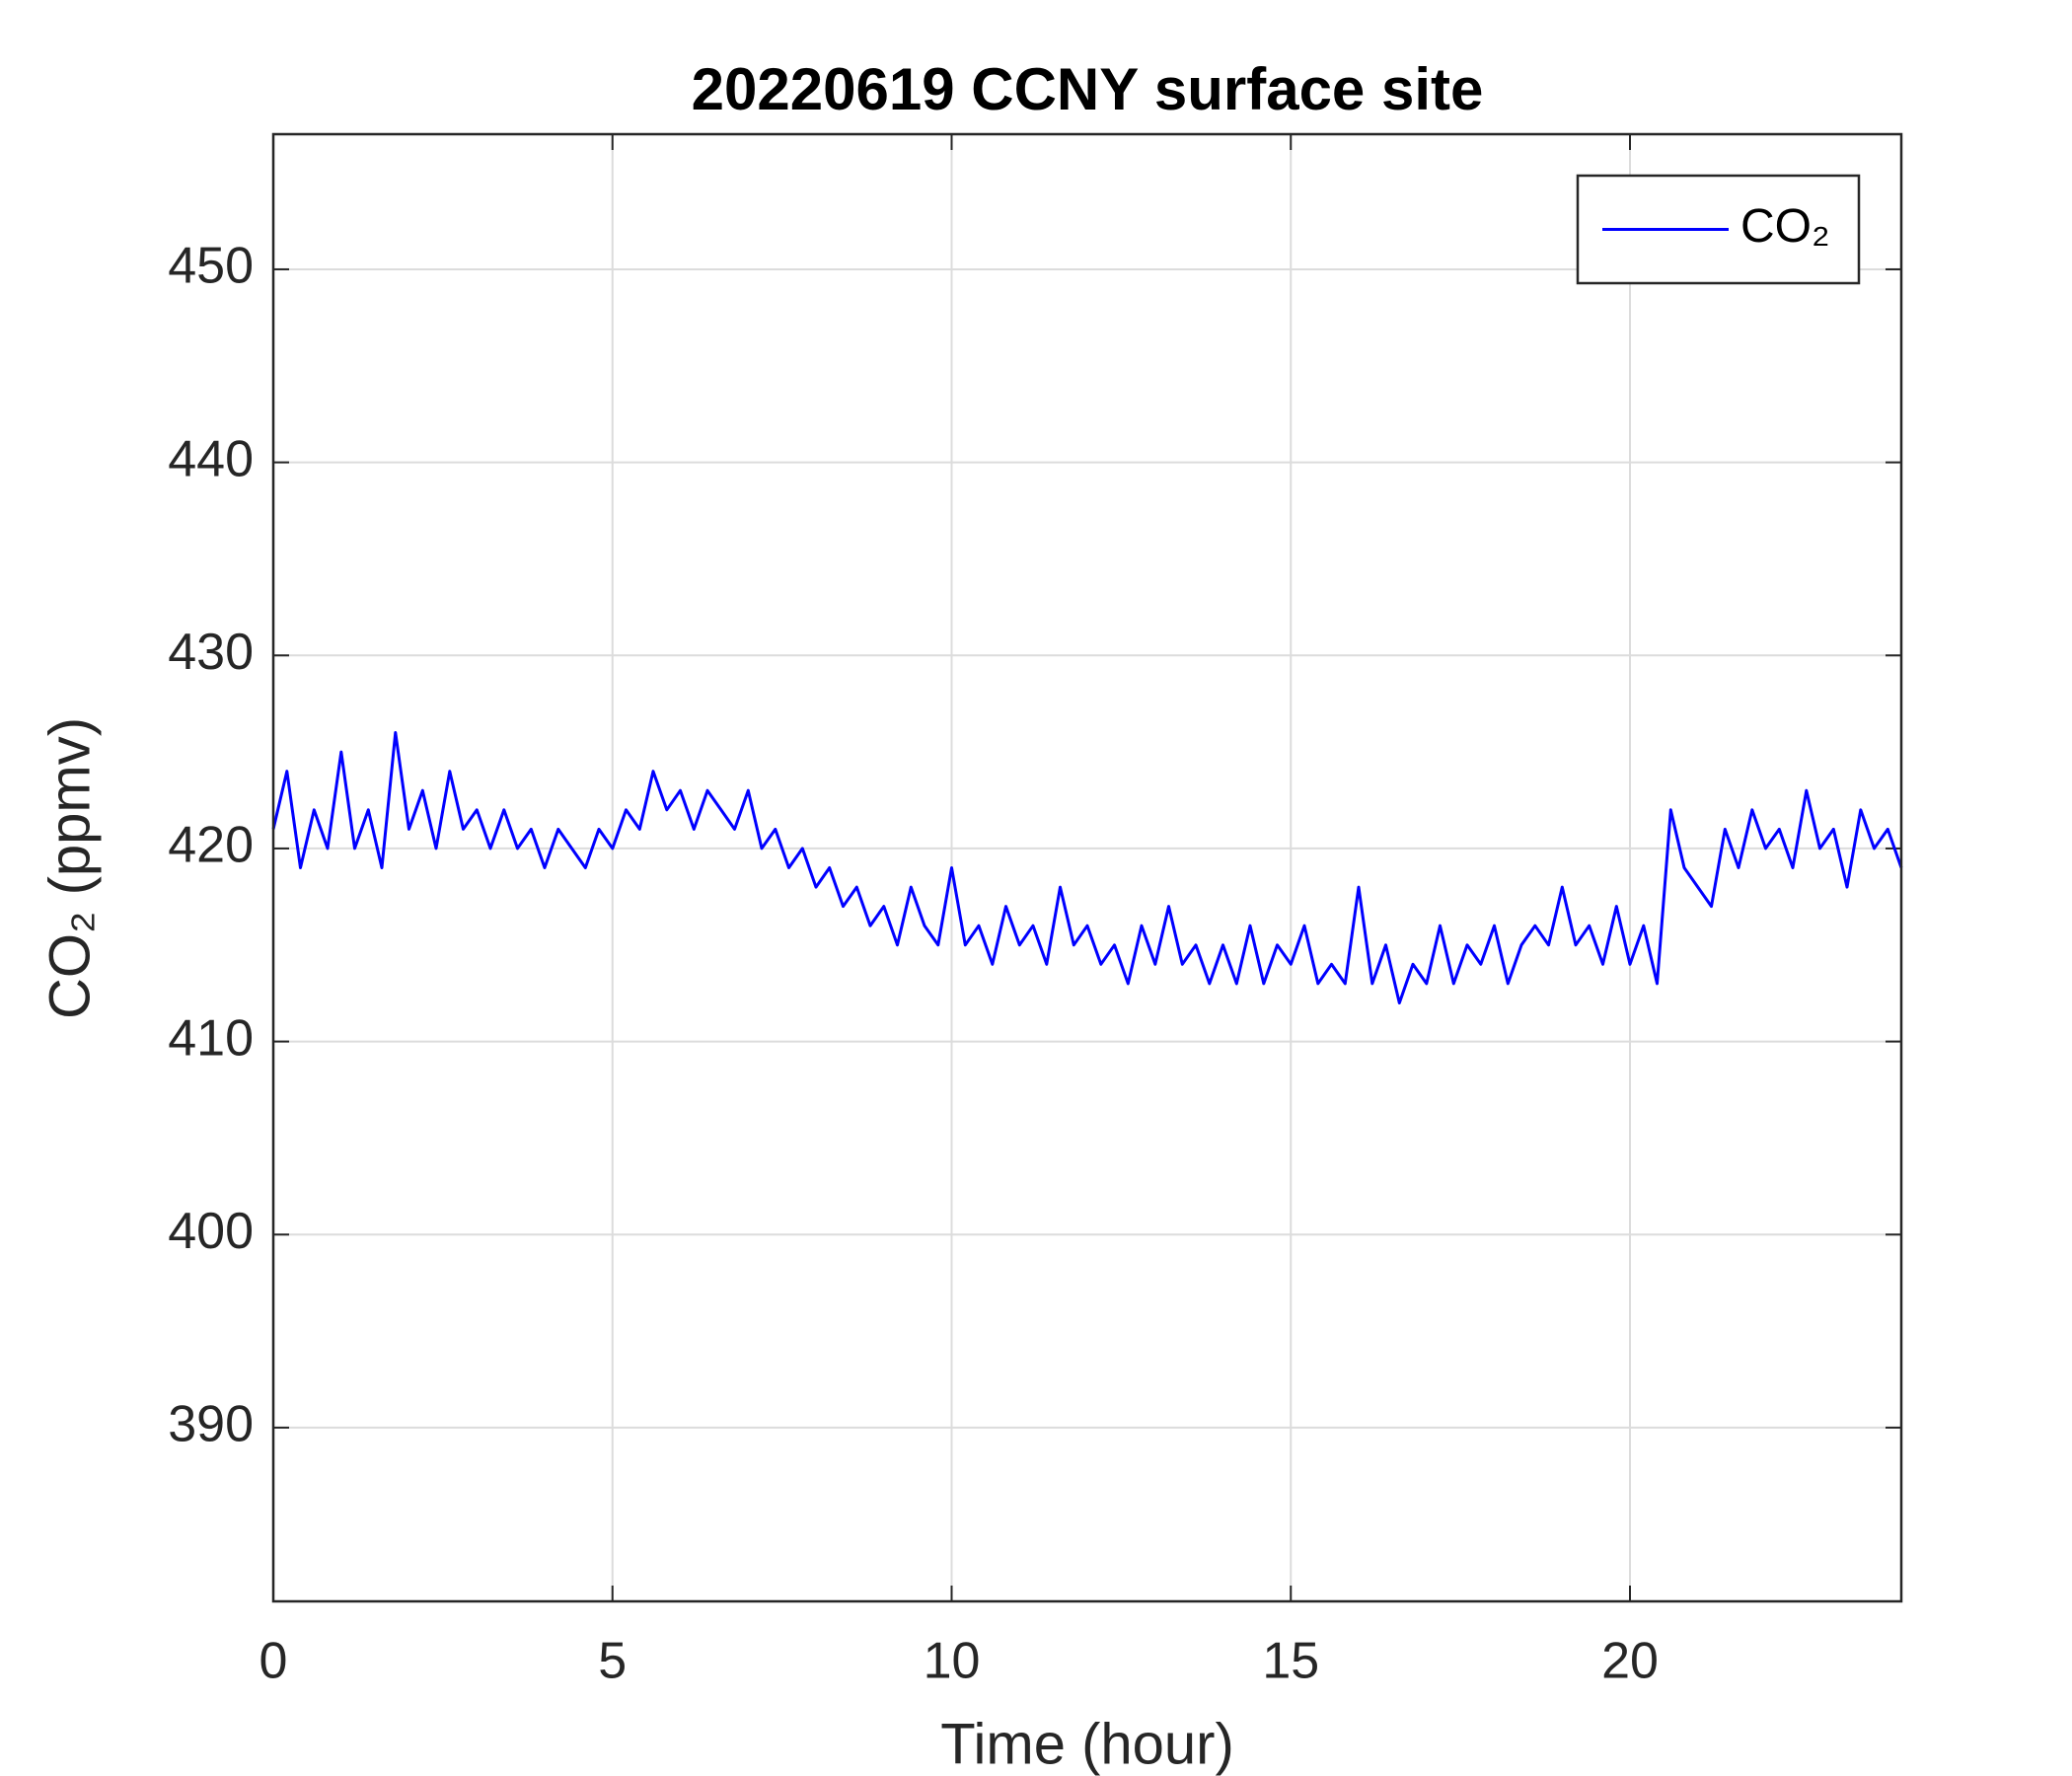  I want to click on y-tick-label: 400, so click(211, 1232).